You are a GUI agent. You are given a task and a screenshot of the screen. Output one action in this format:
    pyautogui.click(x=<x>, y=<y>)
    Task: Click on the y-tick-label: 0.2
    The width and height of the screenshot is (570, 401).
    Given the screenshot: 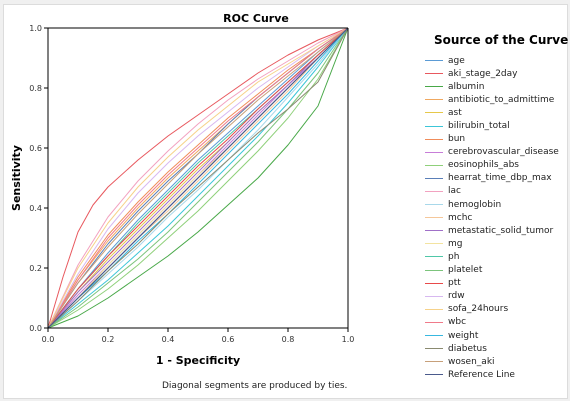 What is the action you would take?
    pyautogui.click(x=35, y=268)
    